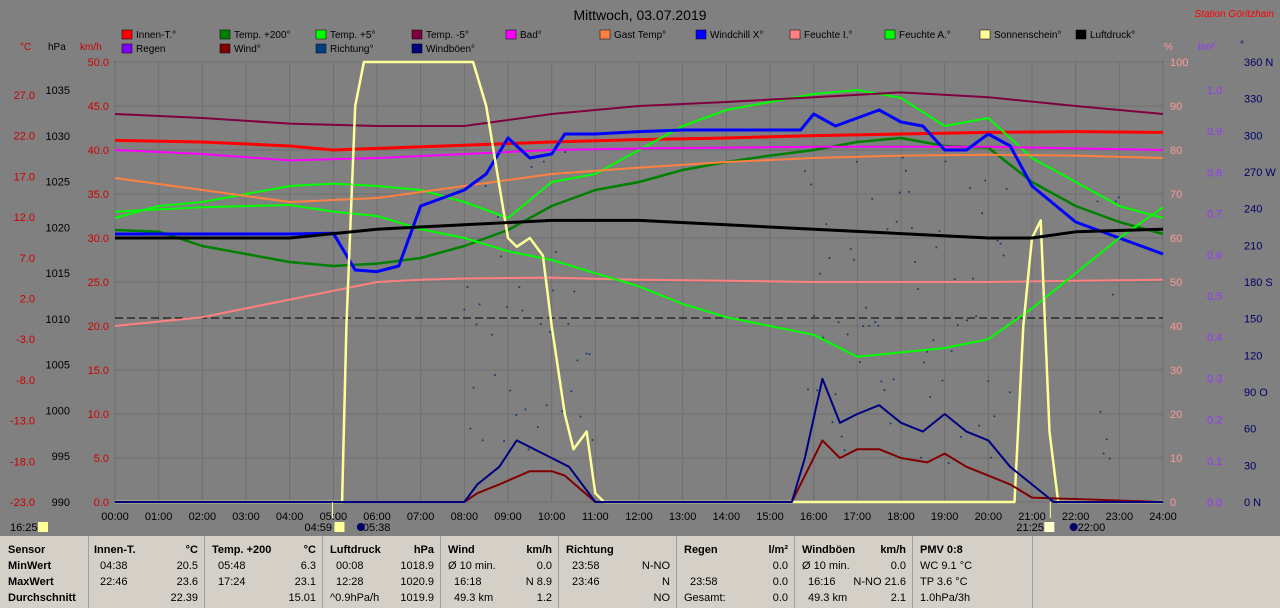 The image size is (1280, 608). What do you see at coordinates (662, 598) in the screenshot?
I see `richtung-r3-value: NO` at bounding box center [662, 598].